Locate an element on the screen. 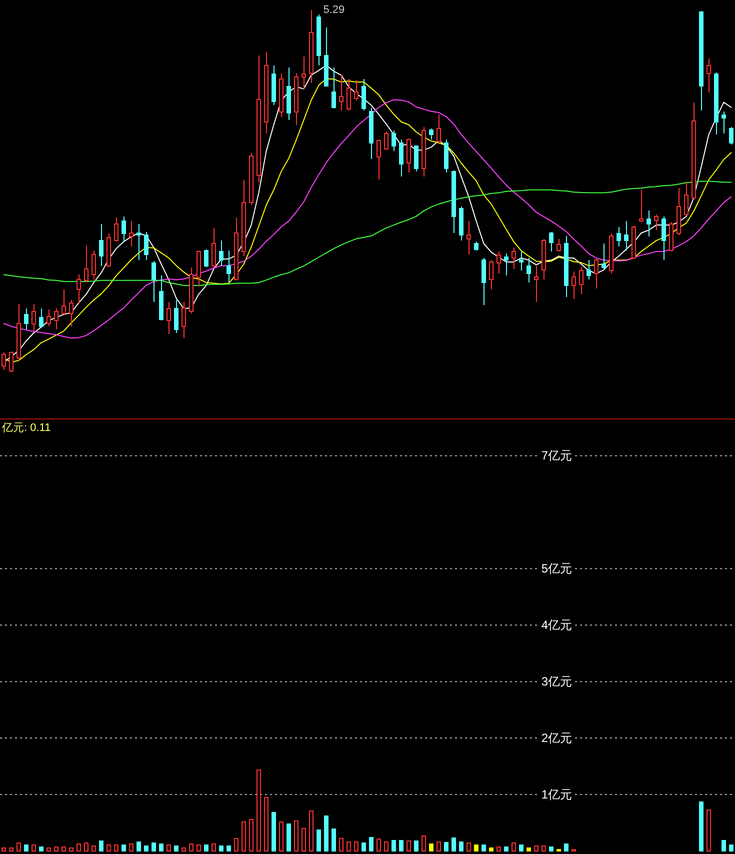 This screenshot has width=735, height=854. annotation: 5.29 is located at coordinates (334, 10).